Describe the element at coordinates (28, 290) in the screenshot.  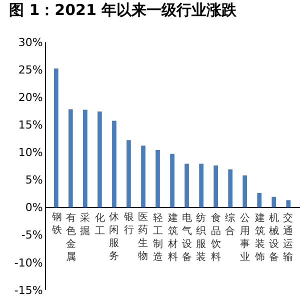
I see `y-tick-label: -15%` at that location.